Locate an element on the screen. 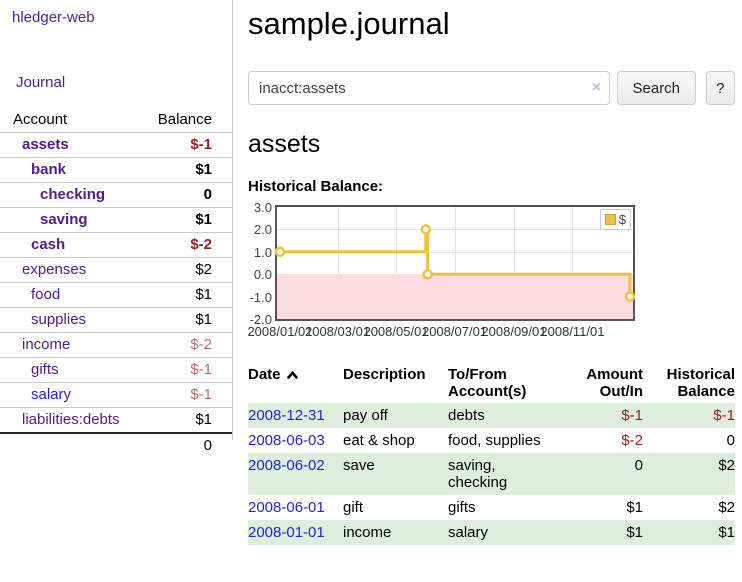 The image size is (742, 582). col-header-description: Description is located at coordinates (384, 374).